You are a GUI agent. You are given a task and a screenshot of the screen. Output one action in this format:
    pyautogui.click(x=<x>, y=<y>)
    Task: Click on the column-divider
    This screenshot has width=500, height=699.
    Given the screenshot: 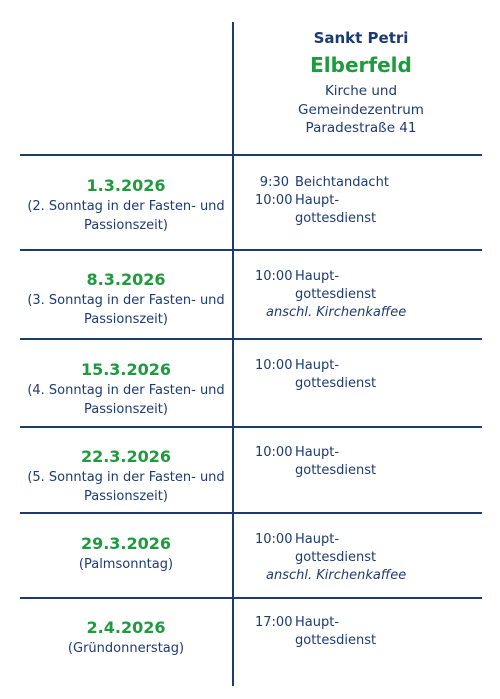 What is the action you would take?
    pyautogui.click(x=233, y=354)
    